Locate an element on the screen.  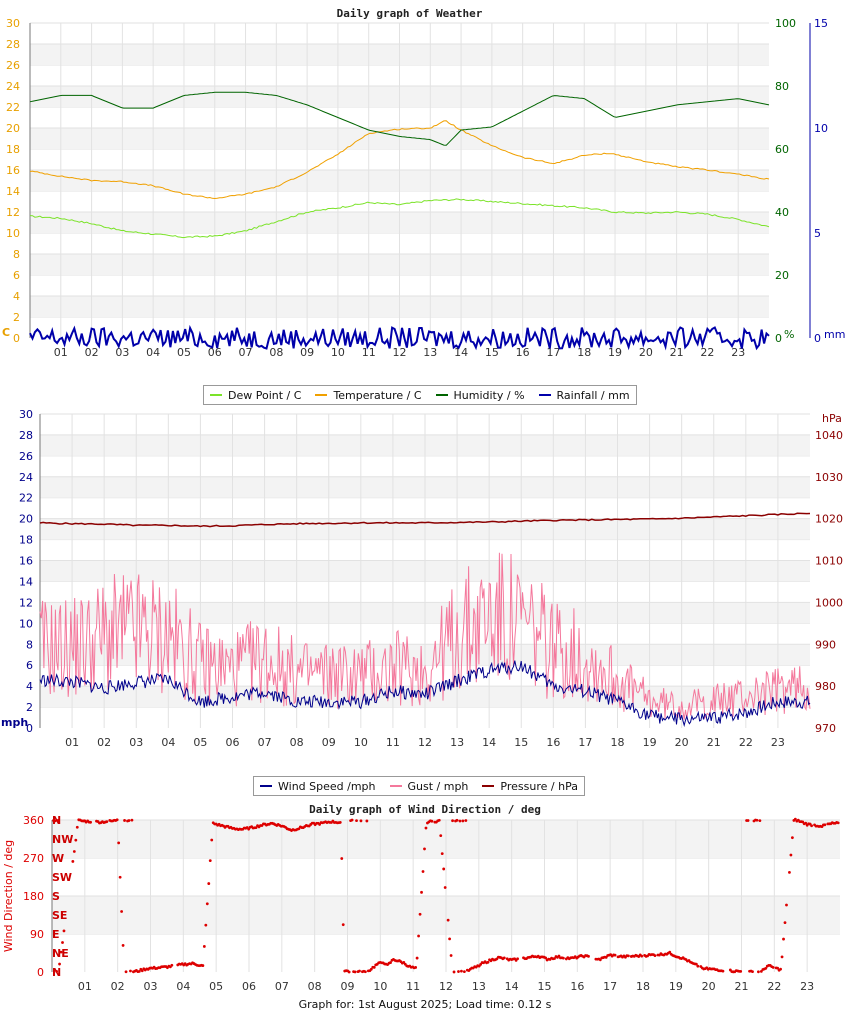
y-tick-left: 26 is located at coordinates (13, 65).